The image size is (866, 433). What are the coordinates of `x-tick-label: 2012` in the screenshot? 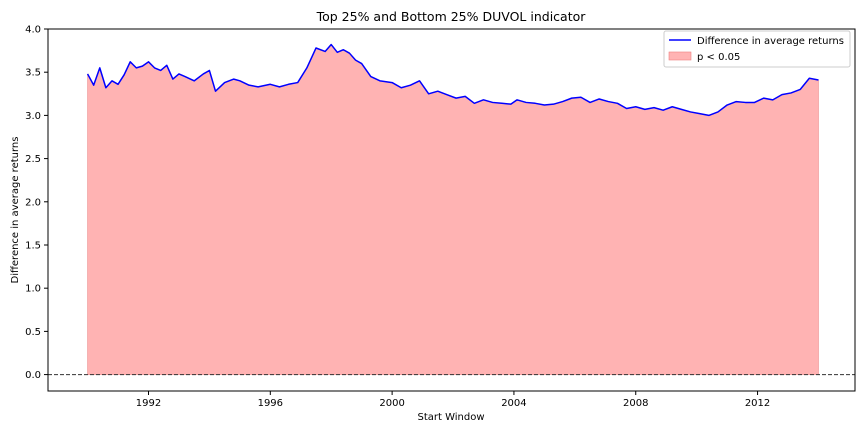 It's located at (757, 403).